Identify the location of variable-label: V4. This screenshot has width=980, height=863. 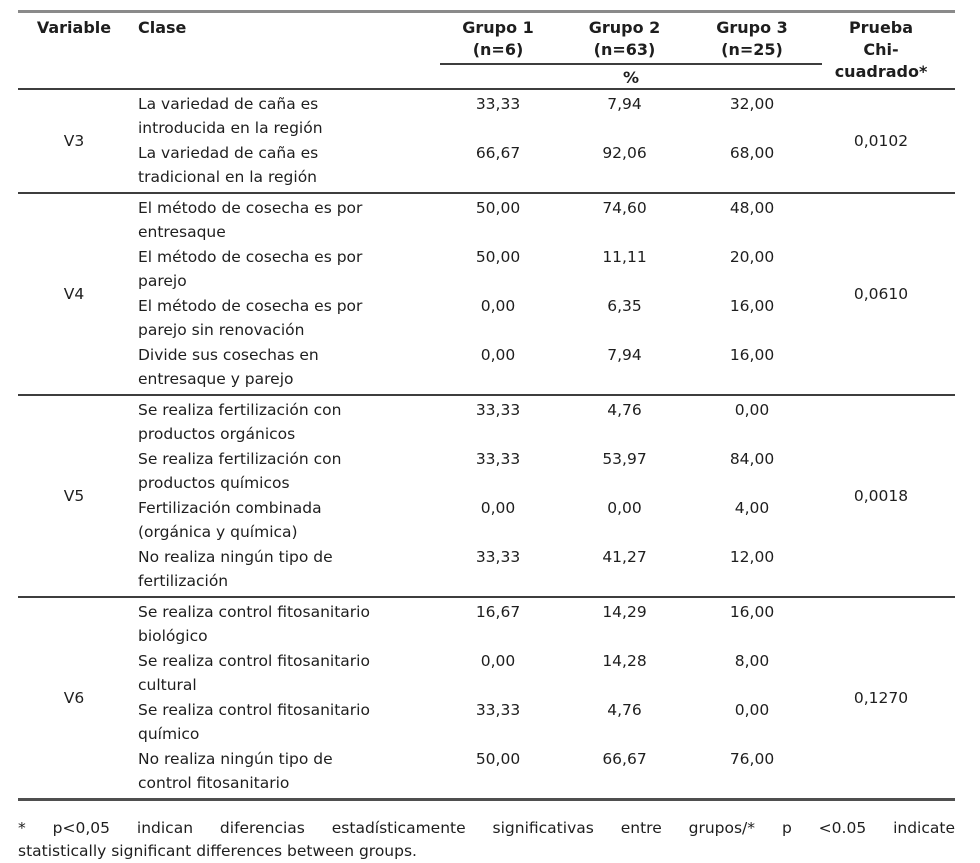
(74, 294).